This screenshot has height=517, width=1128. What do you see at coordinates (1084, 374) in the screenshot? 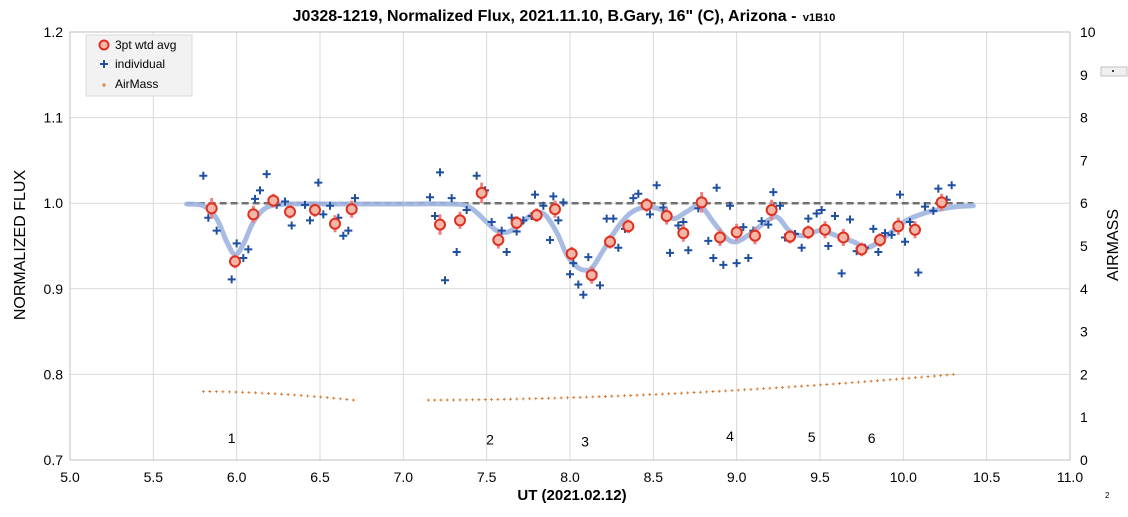
I see `y2-tick-label-2: 2` at bounding box center [1084, 374].